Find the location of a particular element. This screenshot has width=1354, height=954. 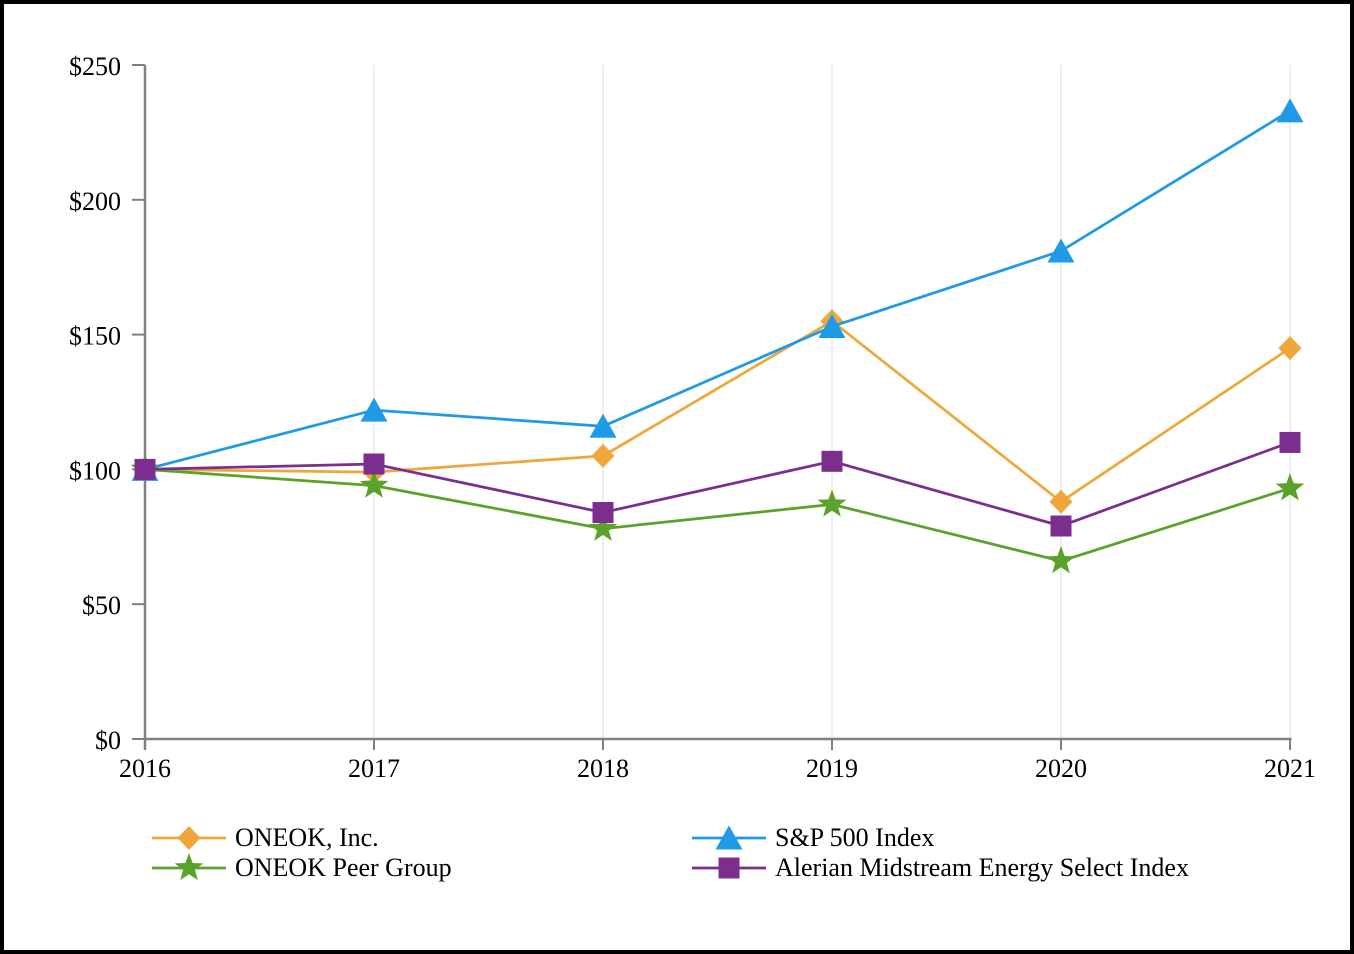

legend-item: ONEOK Peer Group is located at coordinates (302, 868).